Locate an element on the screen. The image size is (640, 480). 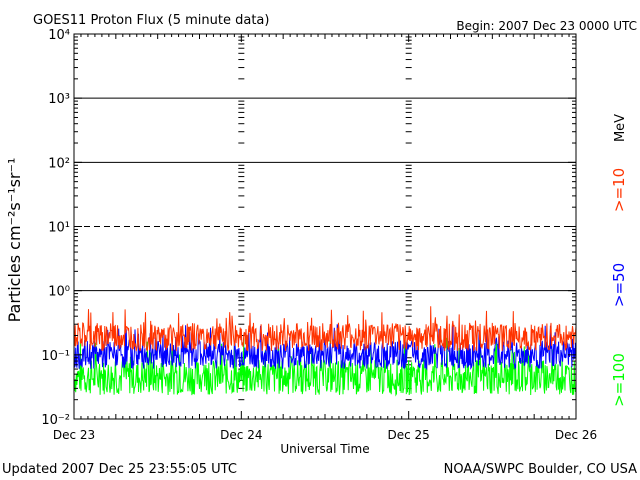
begin-label: Begin: 2007 Dec 23 0000 UTC is located at coordinates (546, 26).